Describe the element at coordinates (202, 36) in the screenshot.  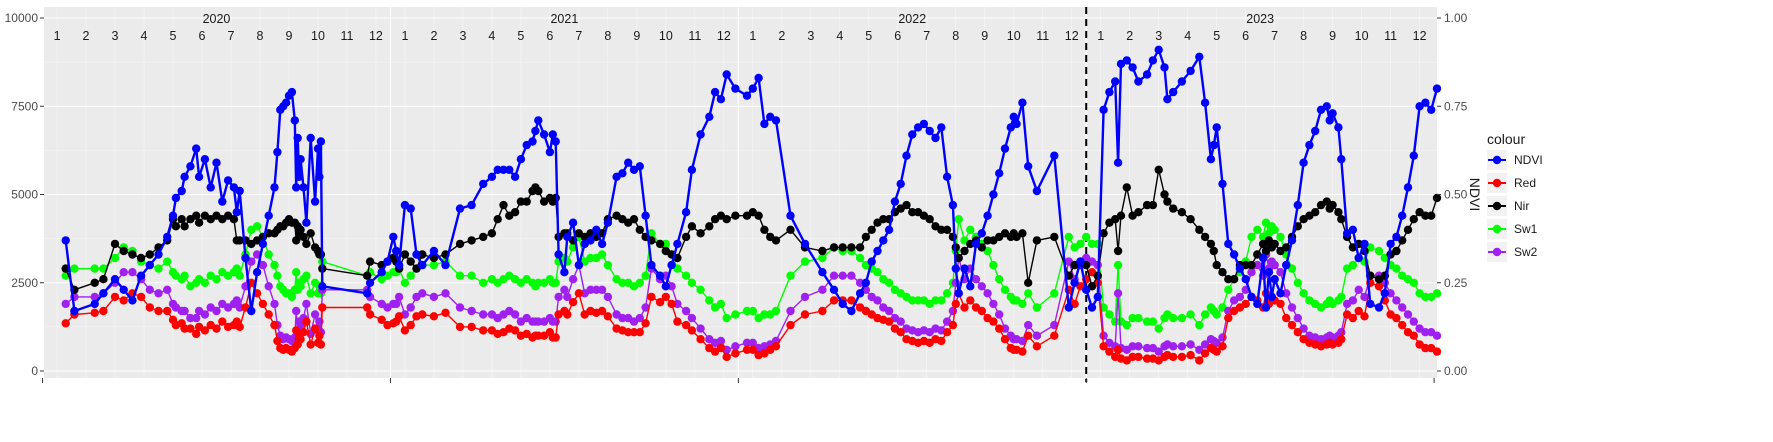
I see `month-label: 6` at that location.